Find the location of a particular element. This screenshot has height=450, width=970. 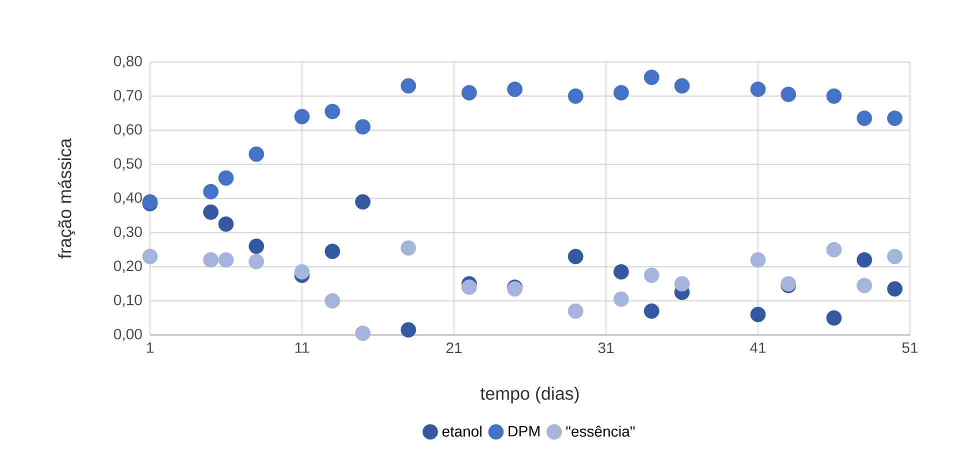

y-axis-title: fração mássica is located at coordinates (66, 198).